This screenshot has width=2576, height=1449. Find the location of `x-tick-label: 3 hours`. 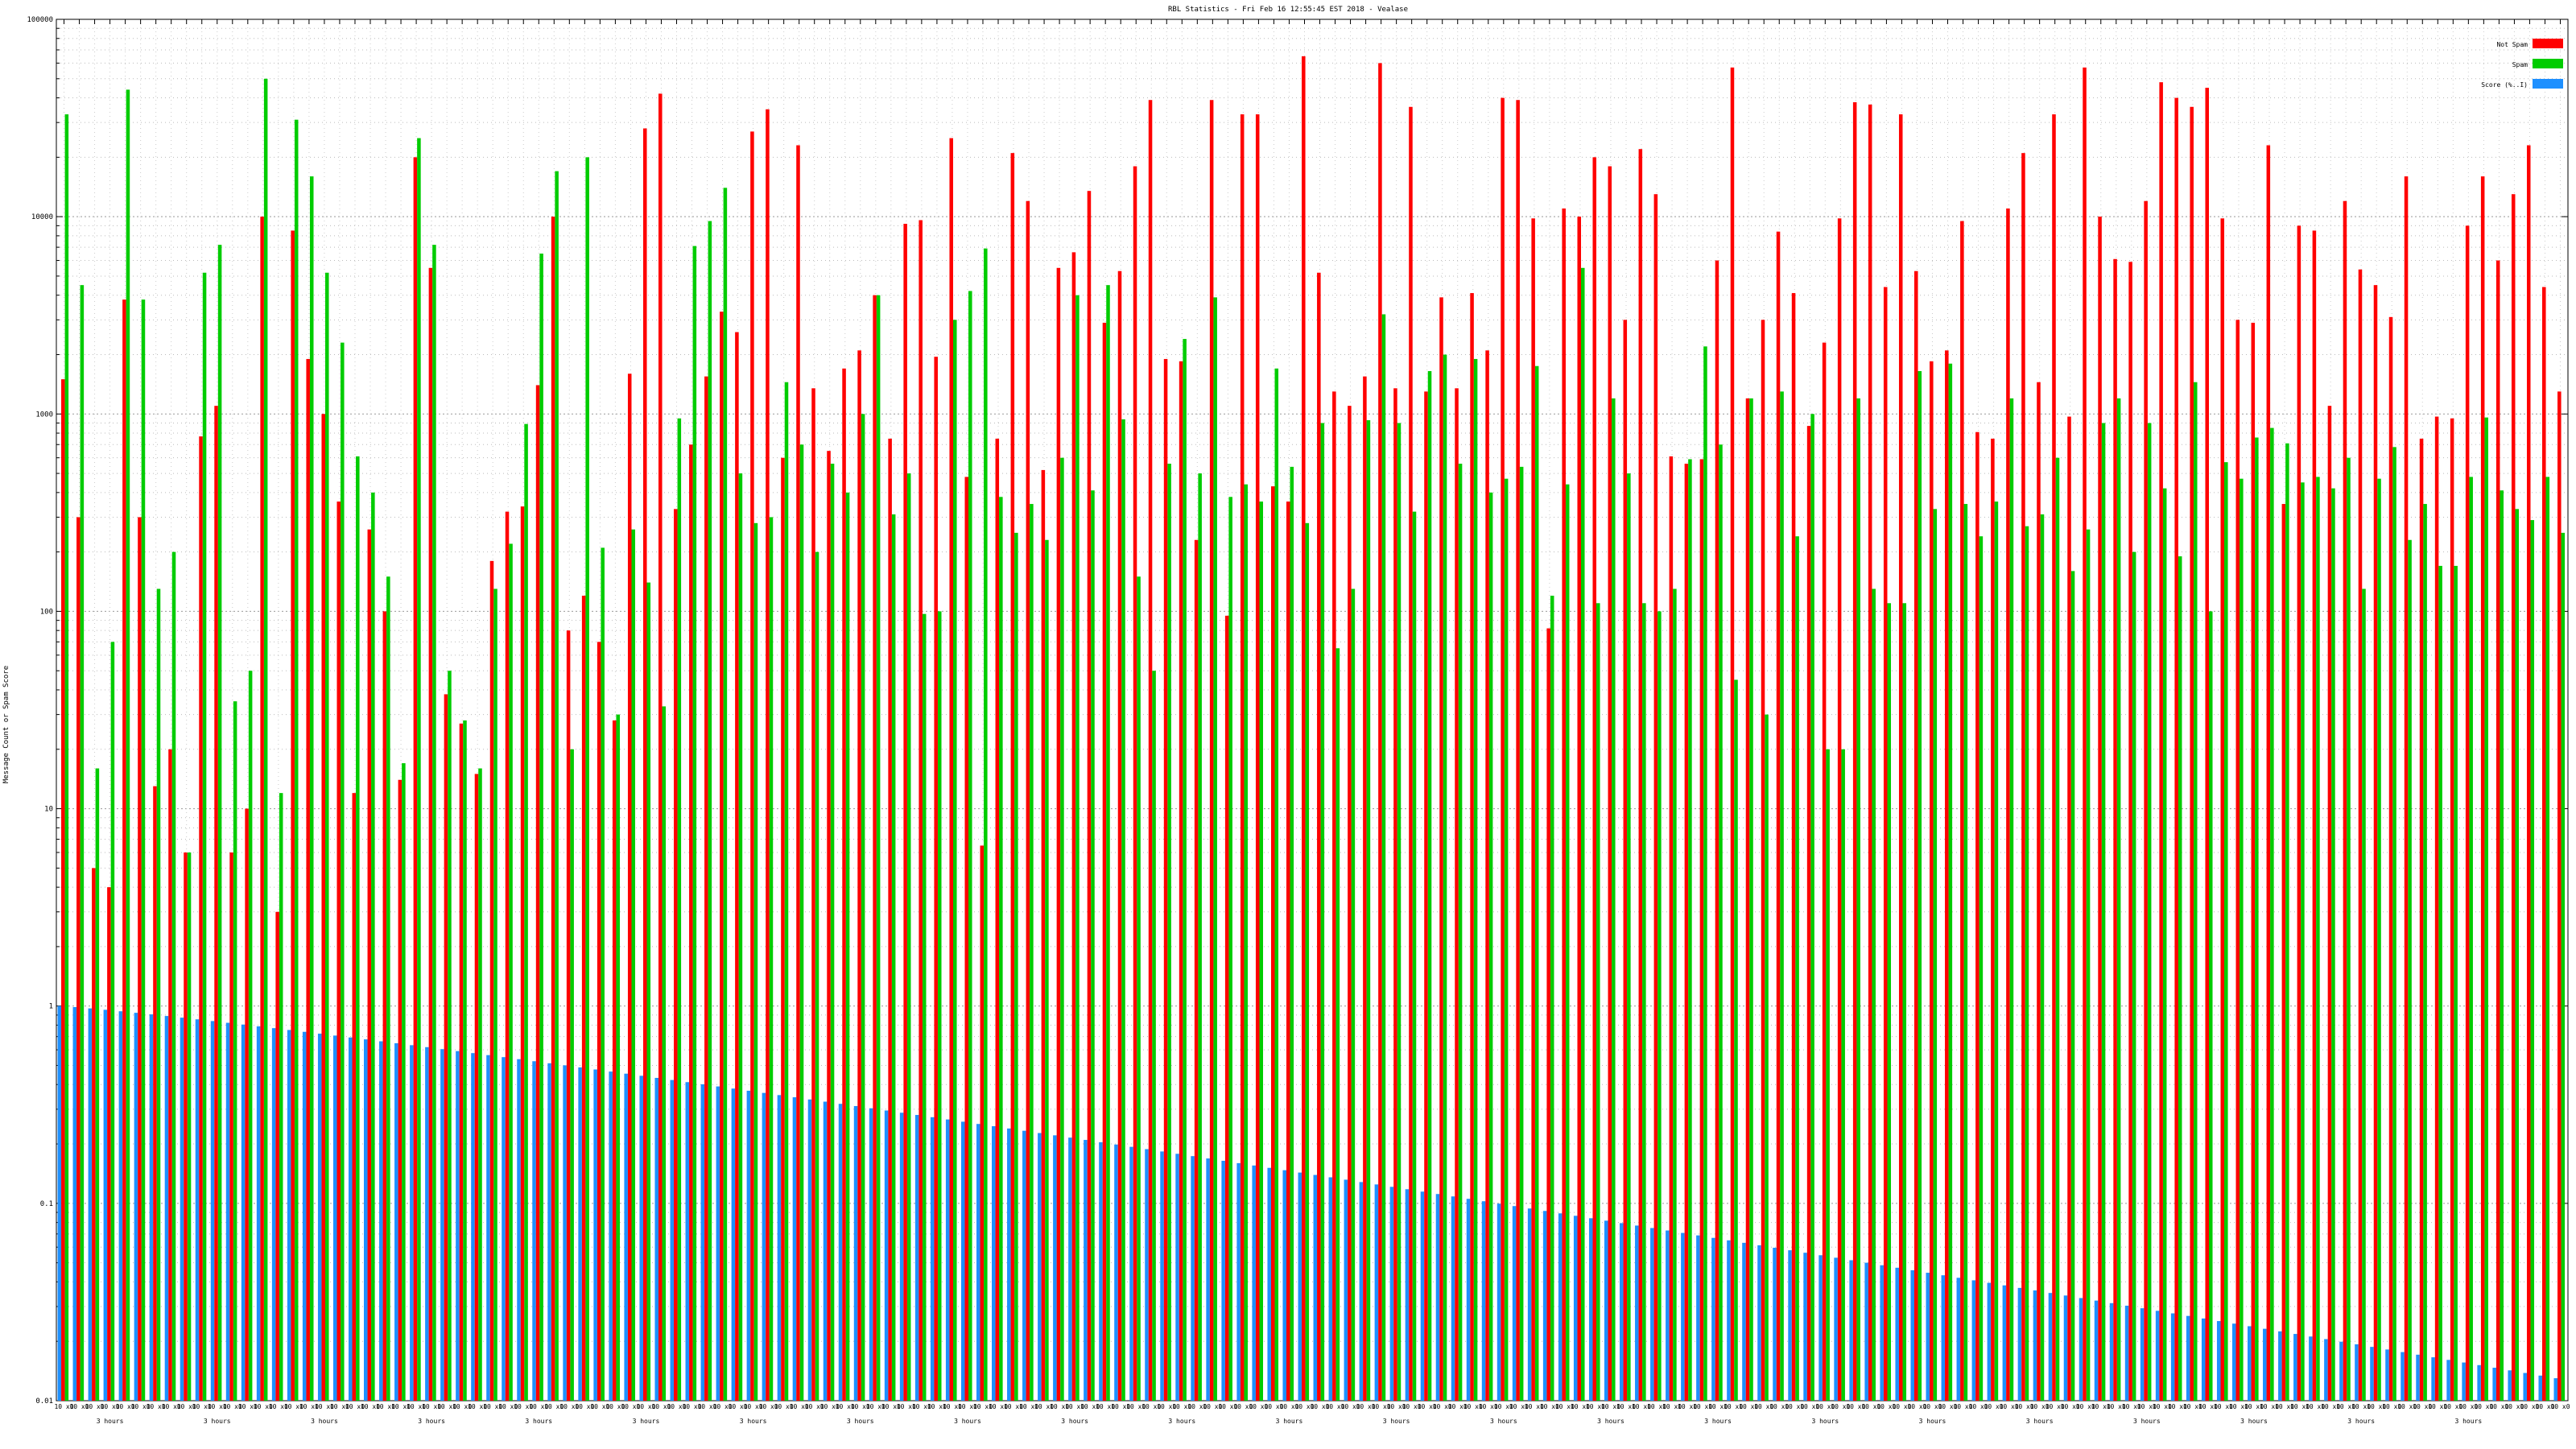

x-tick-label: 3 hours is located at coordinates (1074, 1421).